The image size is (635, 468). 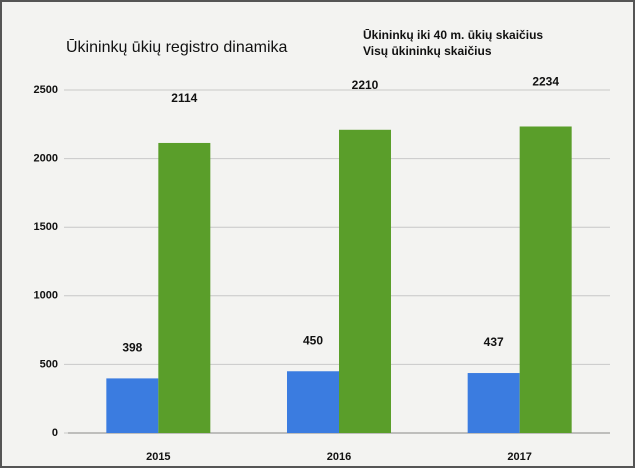 What do you see at coordinates (55, 433) in the screenshot?
I see `y-tick-label: 0` at bounding box center [55, 433].